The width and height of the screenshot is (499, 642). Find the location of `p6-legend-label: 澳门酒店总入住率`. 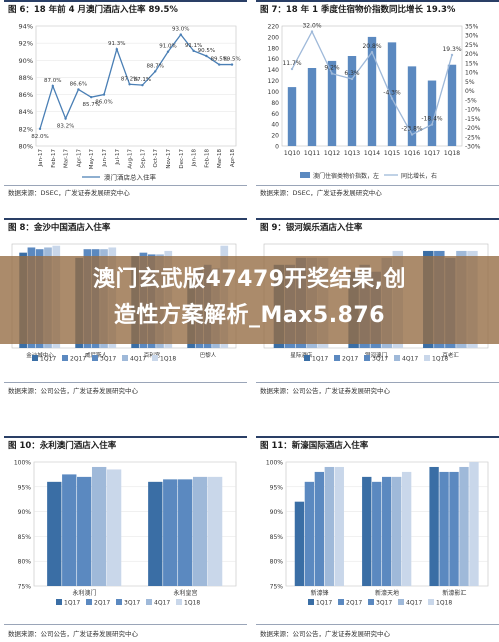

p6-legend-label: 澳门酒店总入住率 is located at coordinates (130, 177).